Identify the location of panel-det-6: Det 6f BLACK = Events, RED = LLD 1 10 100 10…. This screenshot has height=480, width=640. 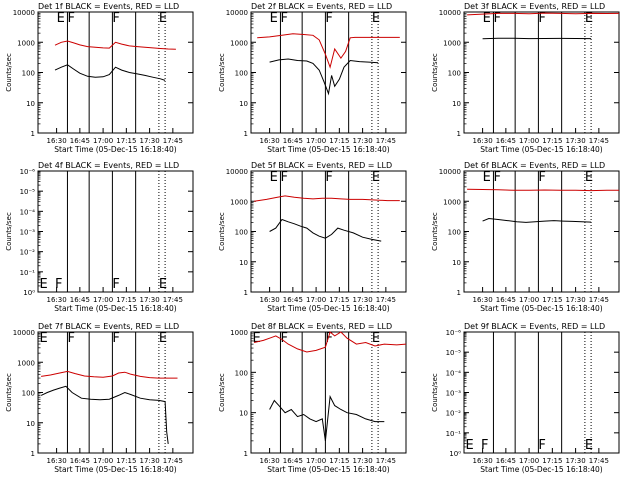
(525, 237).